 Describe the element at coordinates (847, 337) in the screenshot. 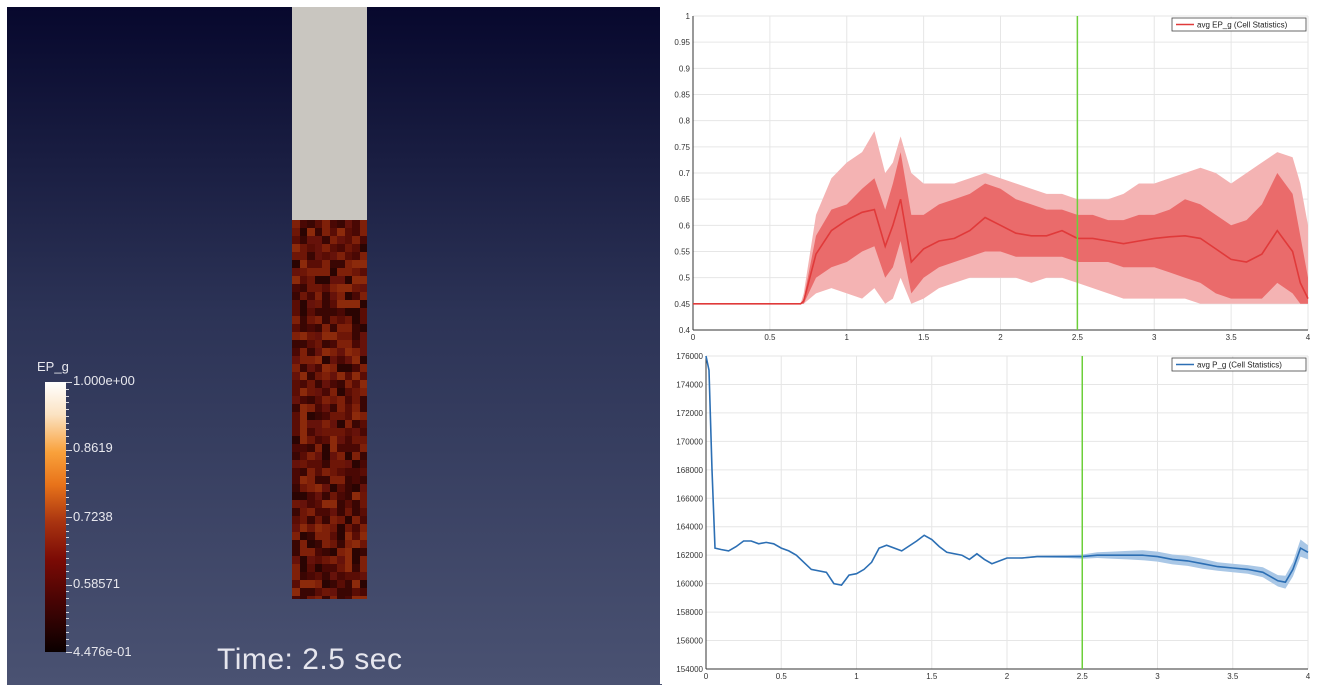

I see `x-tick-label: 1` at that location.